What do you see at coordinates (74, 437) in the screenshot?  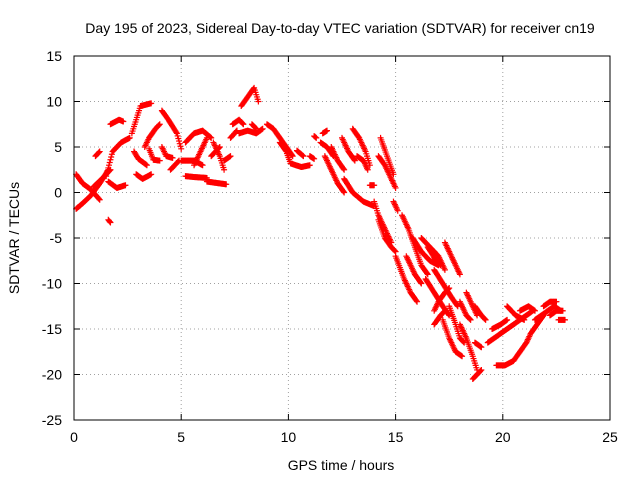 I see `x-tick-label: 0` at bounding box center [74, 437].